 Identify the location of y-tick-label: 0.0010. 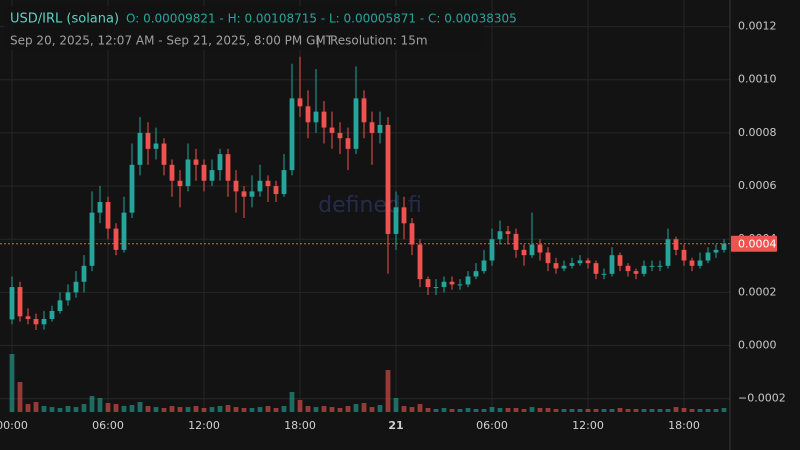
(757, 79).